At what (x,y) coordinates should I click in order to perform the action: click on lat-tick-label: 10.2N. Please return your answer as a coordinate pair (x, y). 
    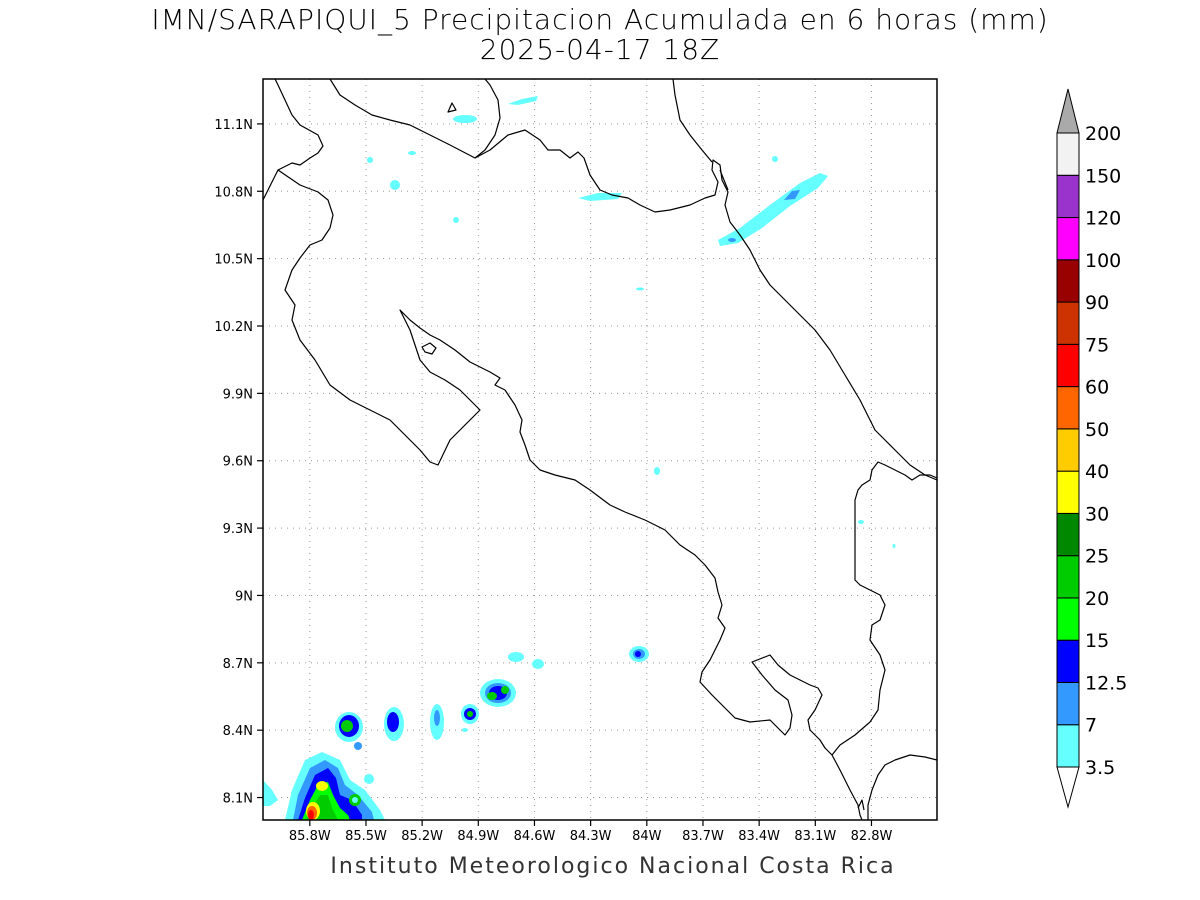
    Looking at the image, I should click on (233, 327).